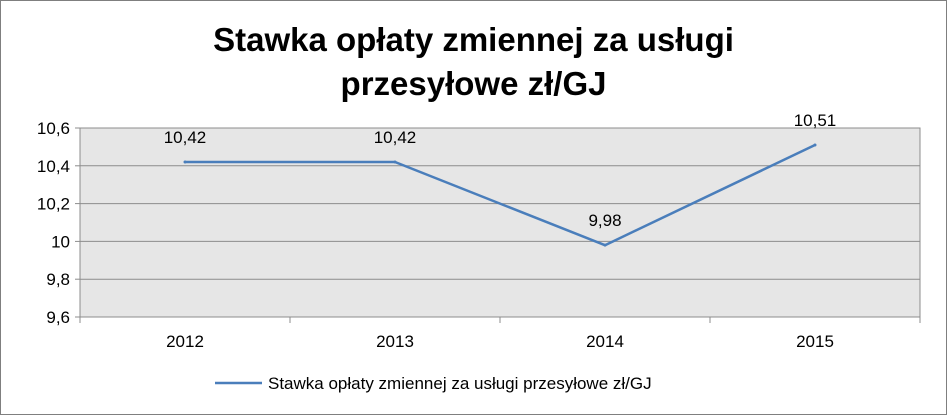  What do you see at coordinates (58, 279) in the screenshot?
I see `y-tick-label: 9,8` at bounding box center [58, 279].